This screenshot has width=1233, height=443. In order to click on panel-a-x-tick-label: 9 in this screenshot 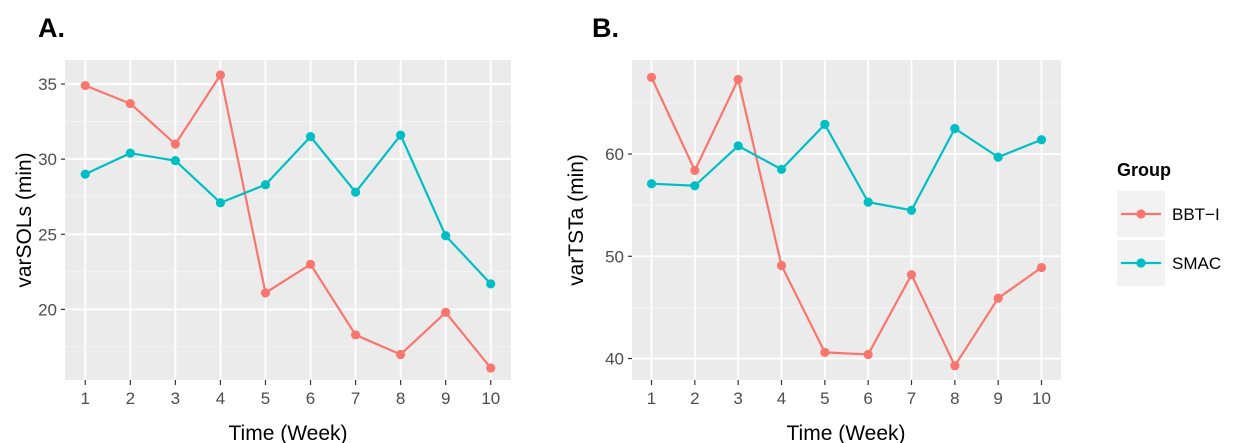, I will do `click(445, 398)`.